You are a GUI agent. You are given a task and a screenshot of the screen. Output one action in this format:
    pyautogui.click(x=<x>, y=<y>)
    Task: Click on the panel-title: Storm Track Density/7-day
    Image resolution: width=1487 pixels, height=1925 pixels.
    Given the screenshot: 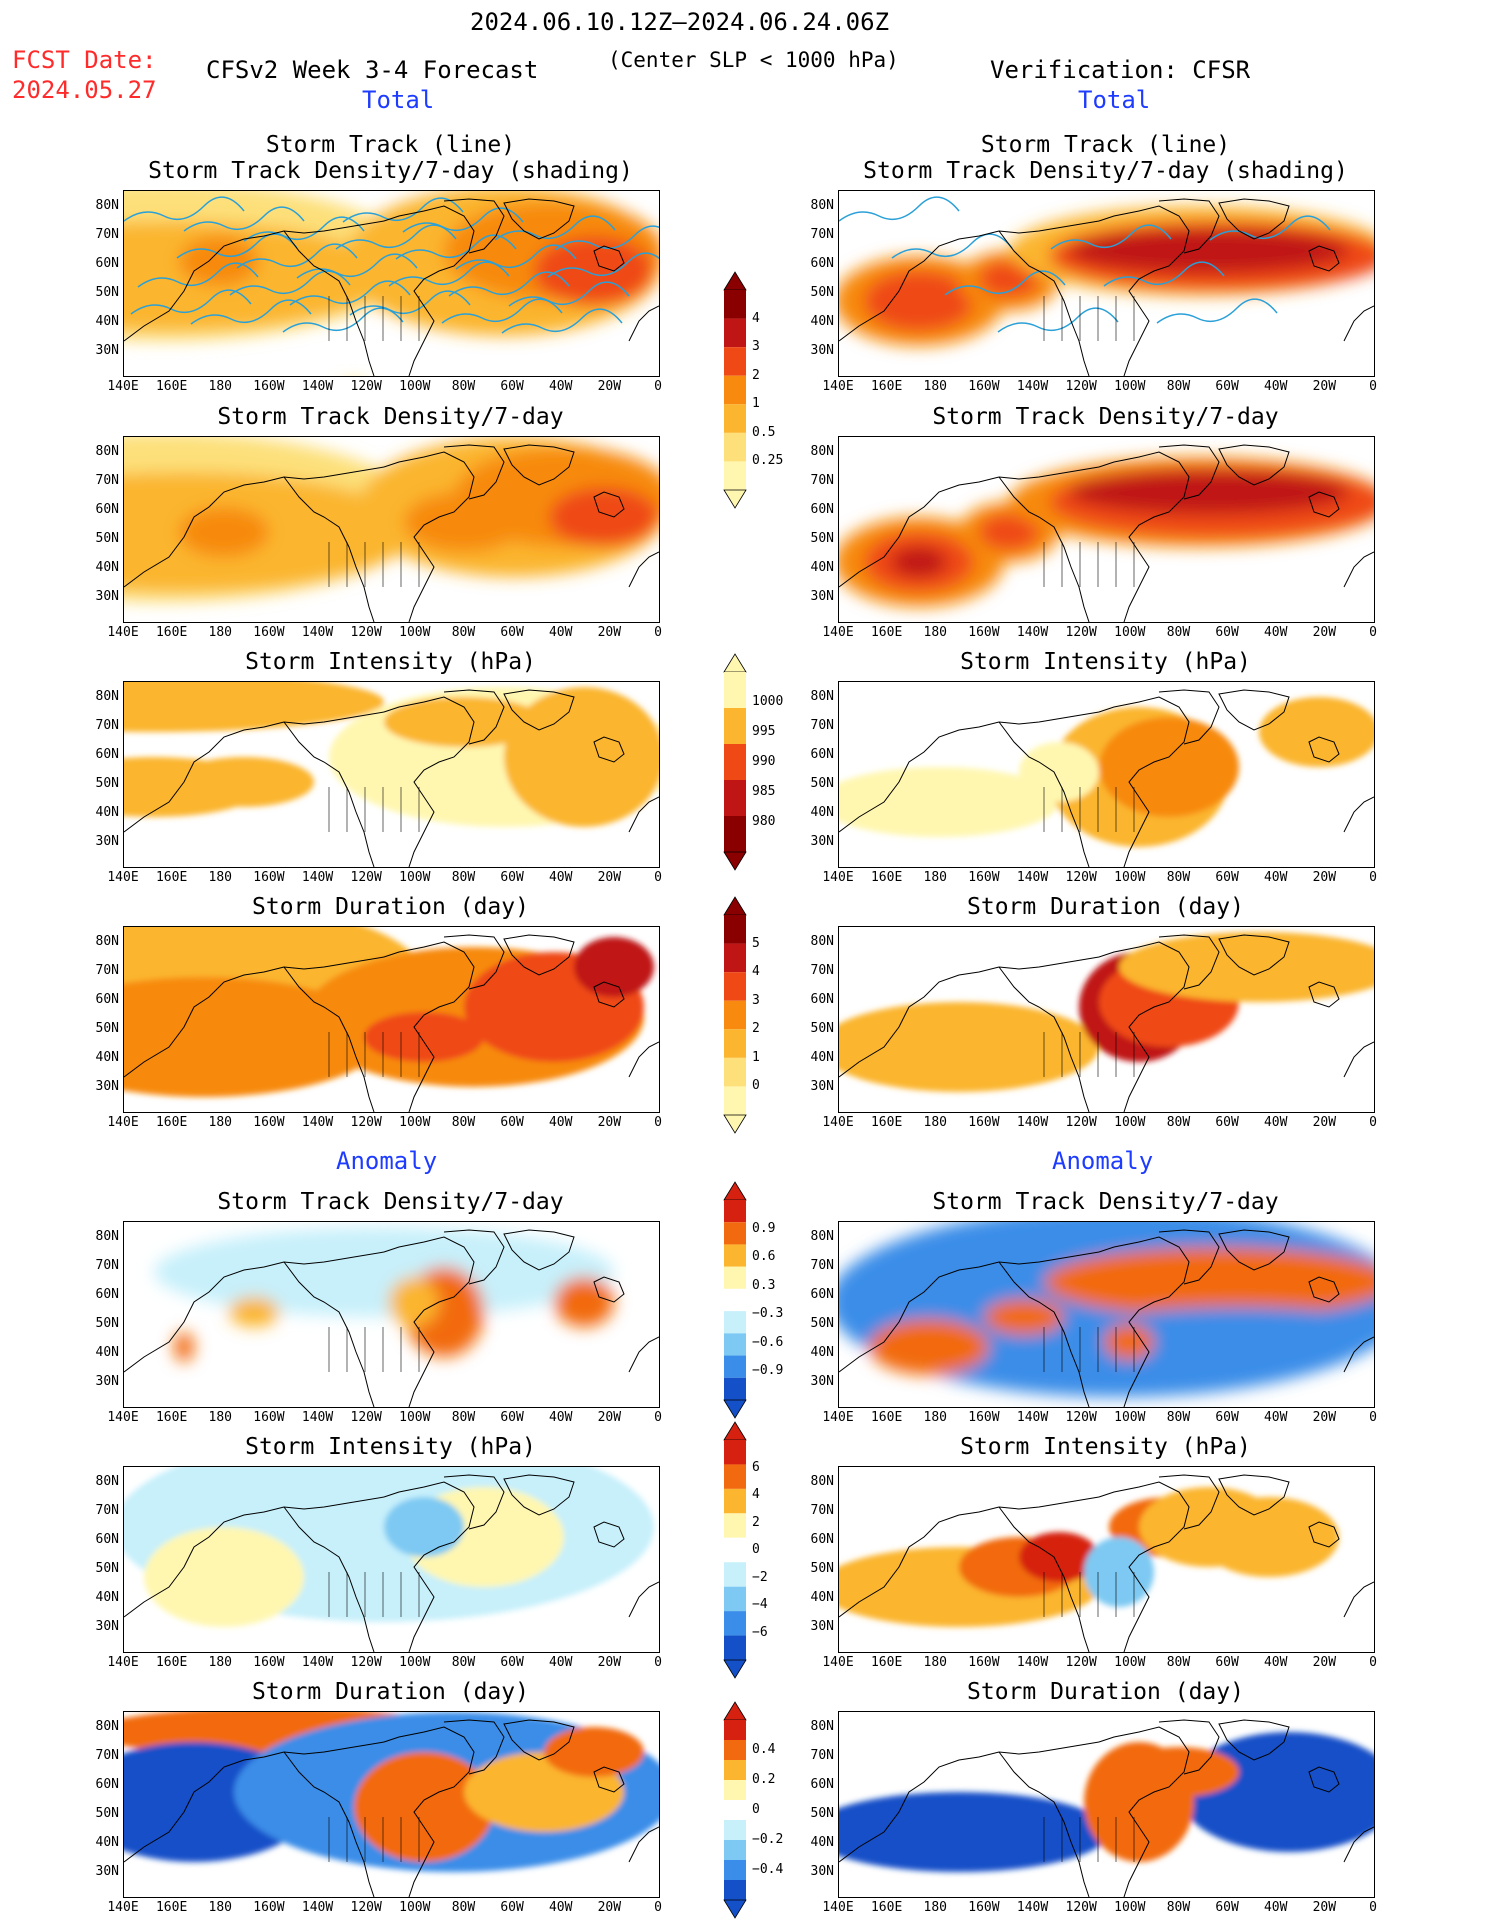 What is the action you would take?
    pyautogui.click(x=1105, y=417)
    